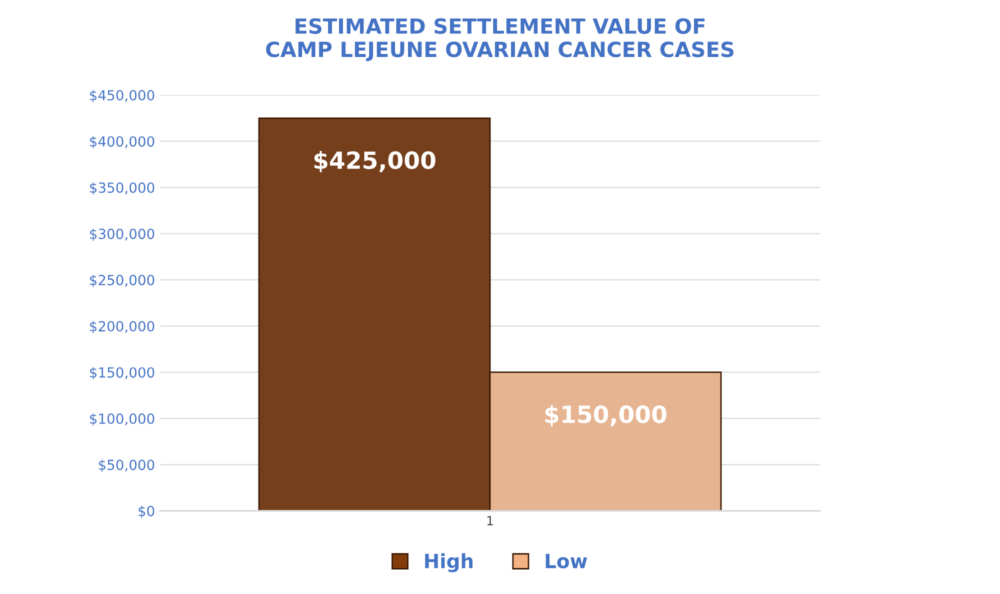  I want to click on data-label: $425,000, so click(375, 161).